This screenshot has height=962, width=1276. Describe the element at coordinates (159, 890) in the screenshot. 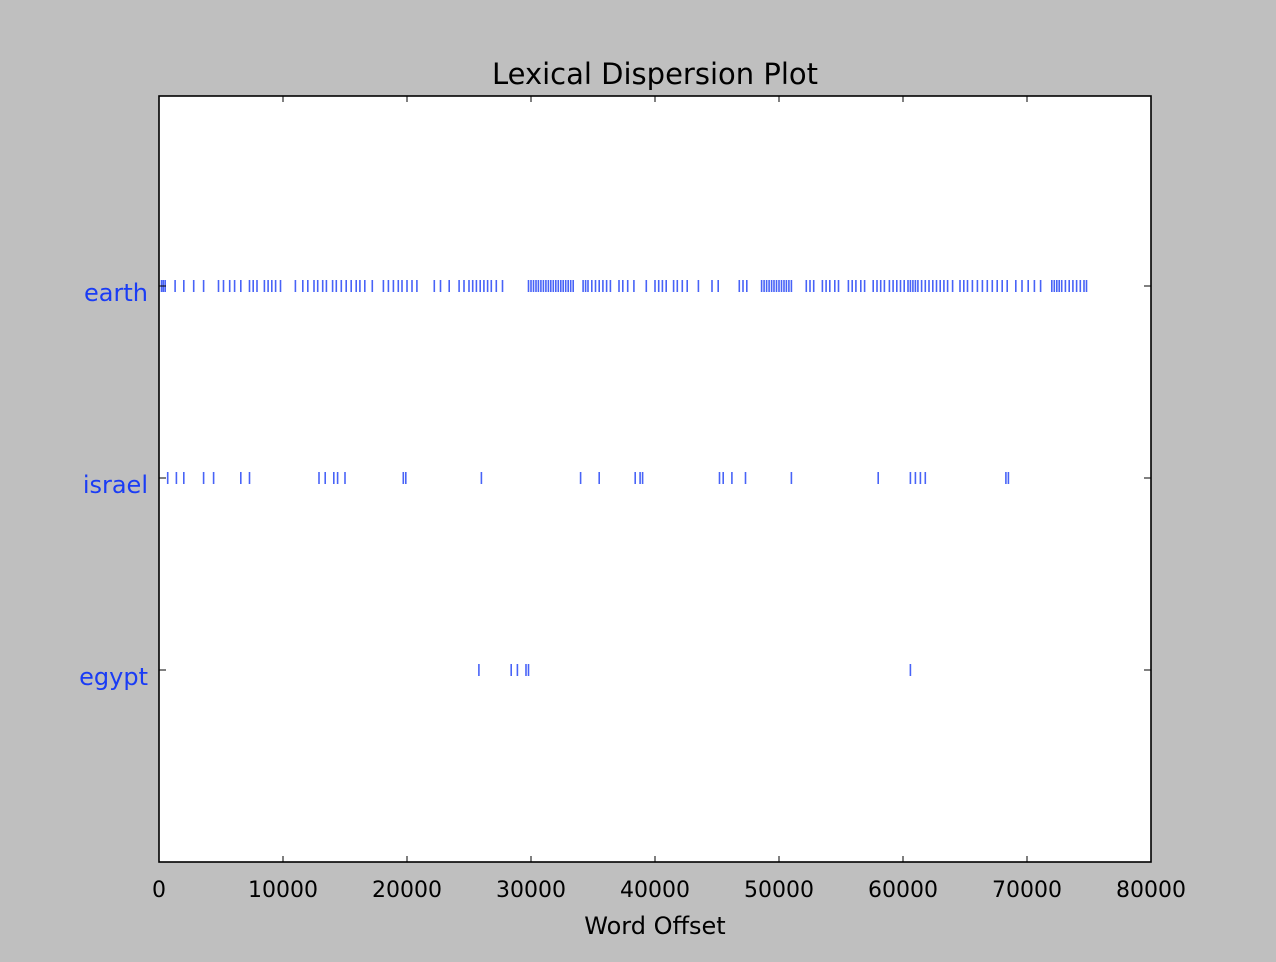

I see `x-tick-label: 0` at that location.